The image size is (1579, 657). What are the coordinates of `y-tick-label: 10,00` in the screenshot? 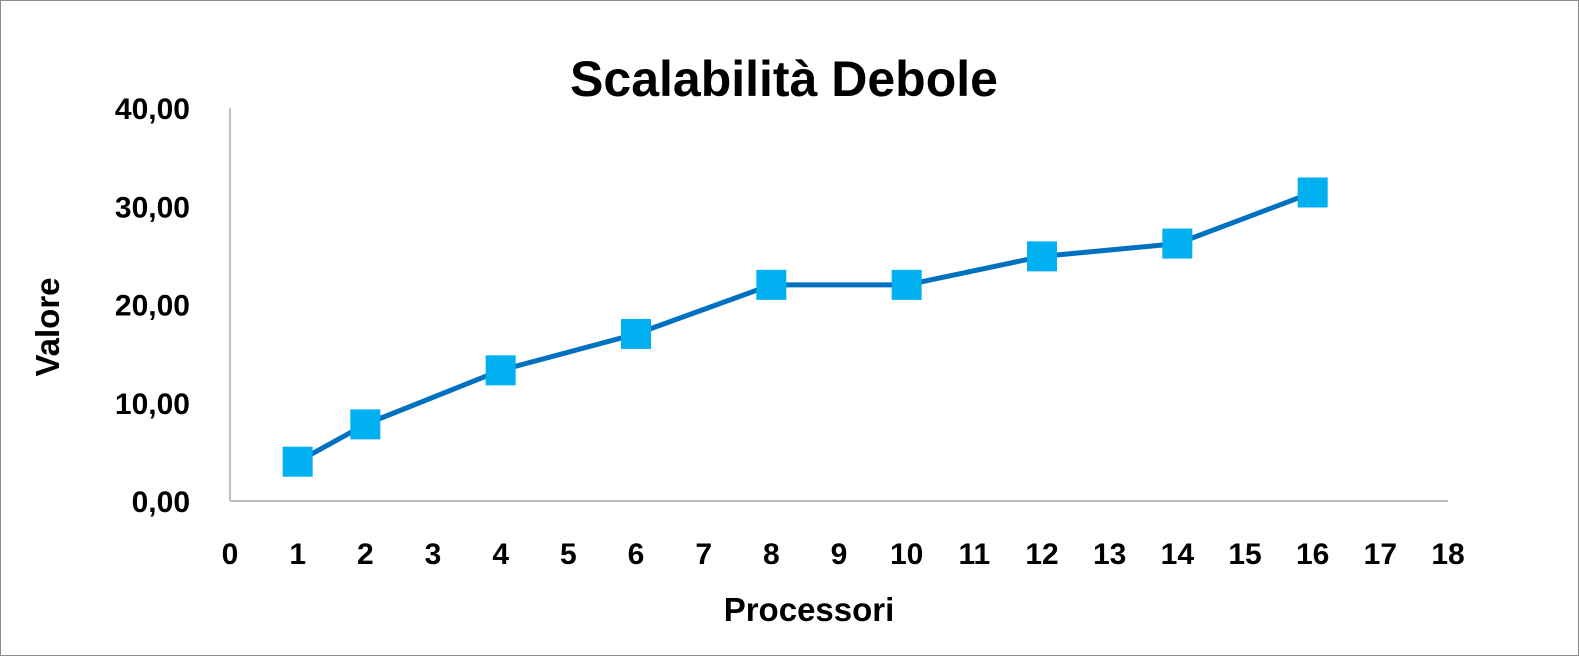 It's located at (152, 404).